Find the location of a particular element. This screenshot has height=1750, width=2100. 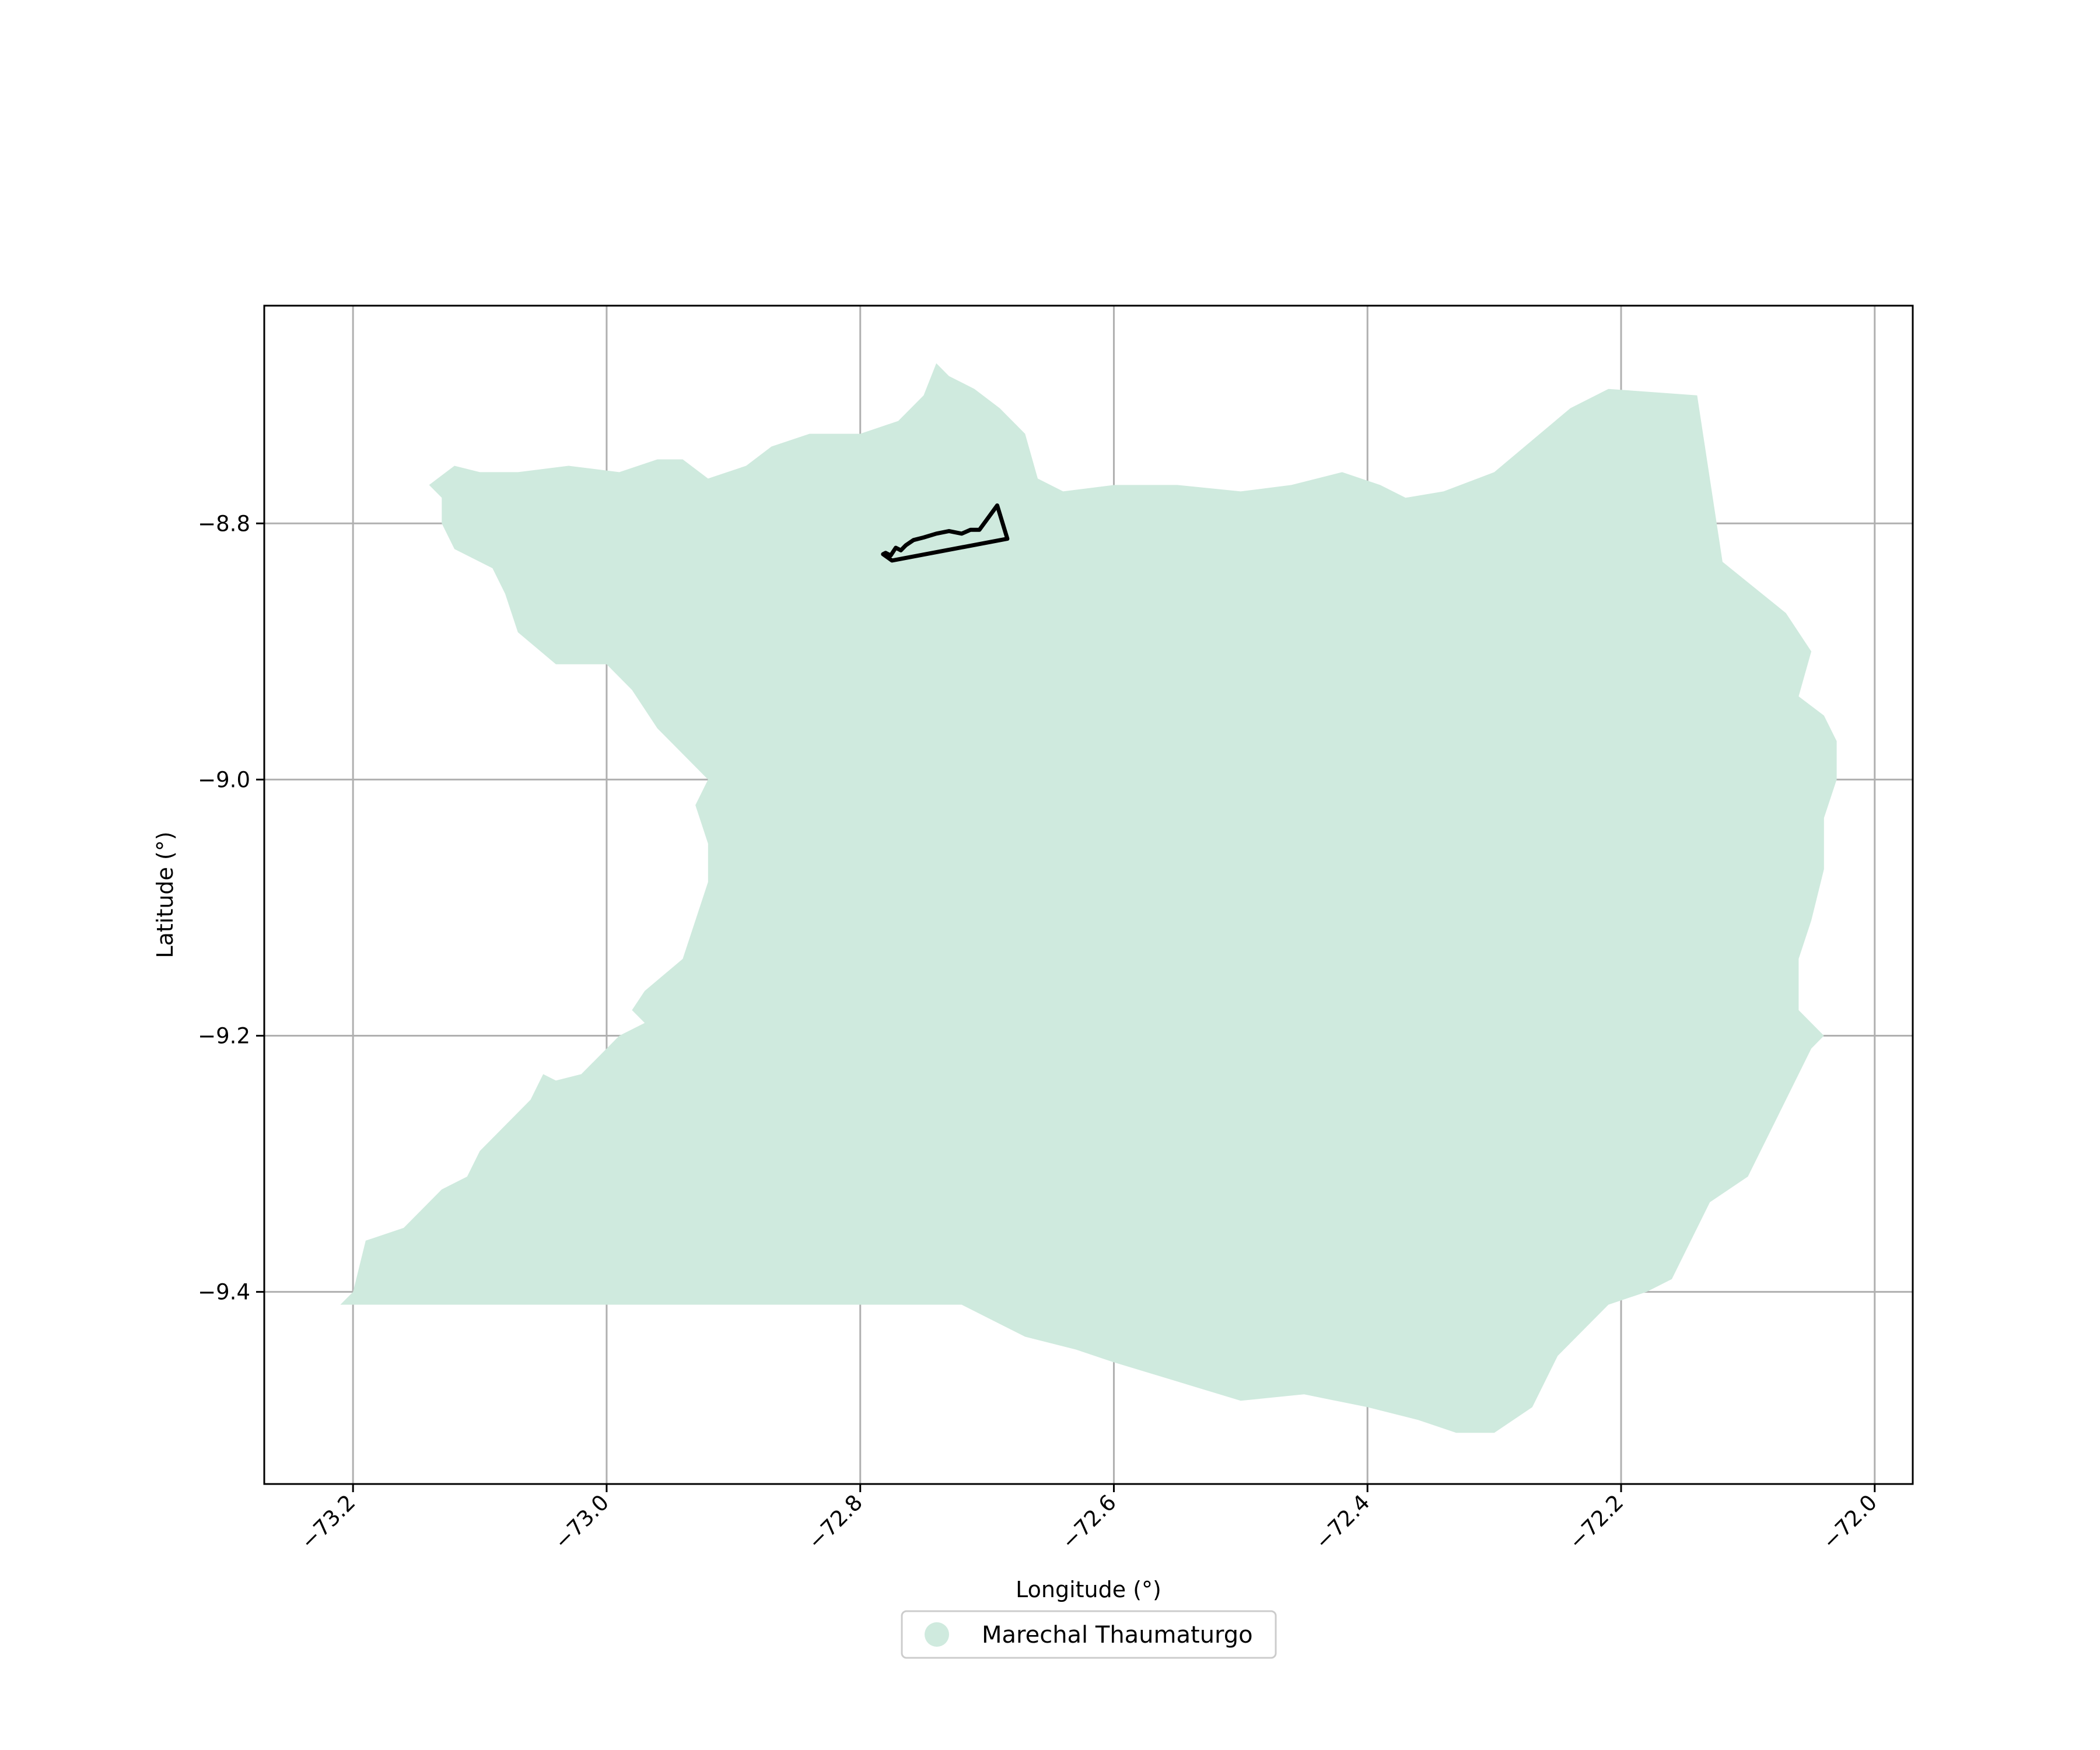

area-outline is located at coordinates (945, 533).